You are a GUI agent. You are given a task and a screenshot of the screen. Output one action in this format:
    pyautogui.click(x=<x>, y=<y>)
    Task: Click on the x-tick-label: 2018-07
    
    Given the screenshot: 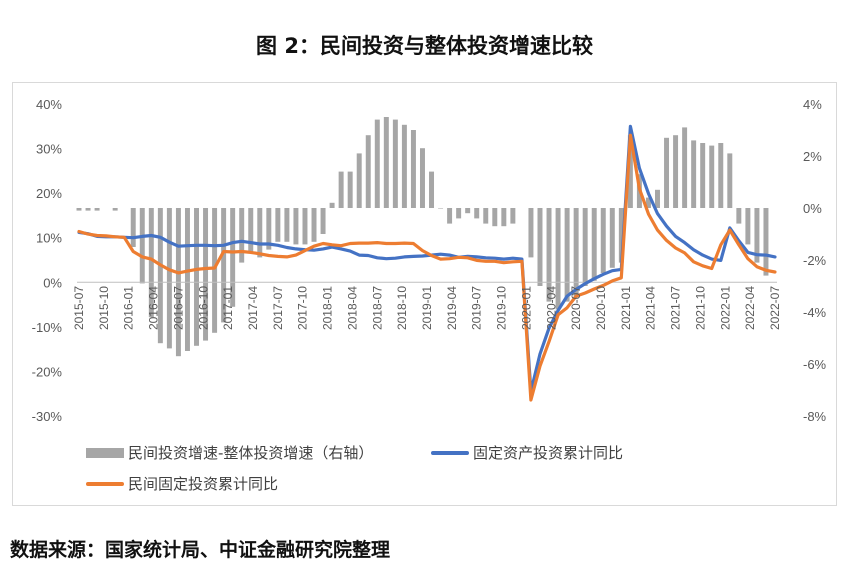 What is the action you would take?
    pyautogui.click(x=377, y=308)
    